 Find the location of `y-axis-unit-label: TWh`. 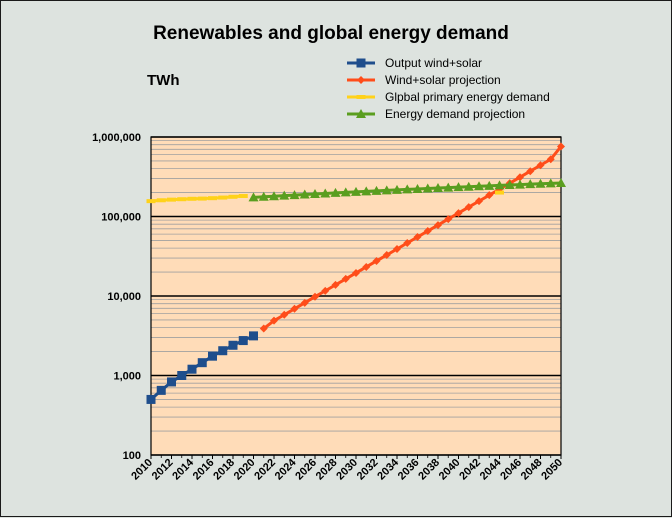

y-axis-unit-label: TWh is located at coordinates (163, 80).